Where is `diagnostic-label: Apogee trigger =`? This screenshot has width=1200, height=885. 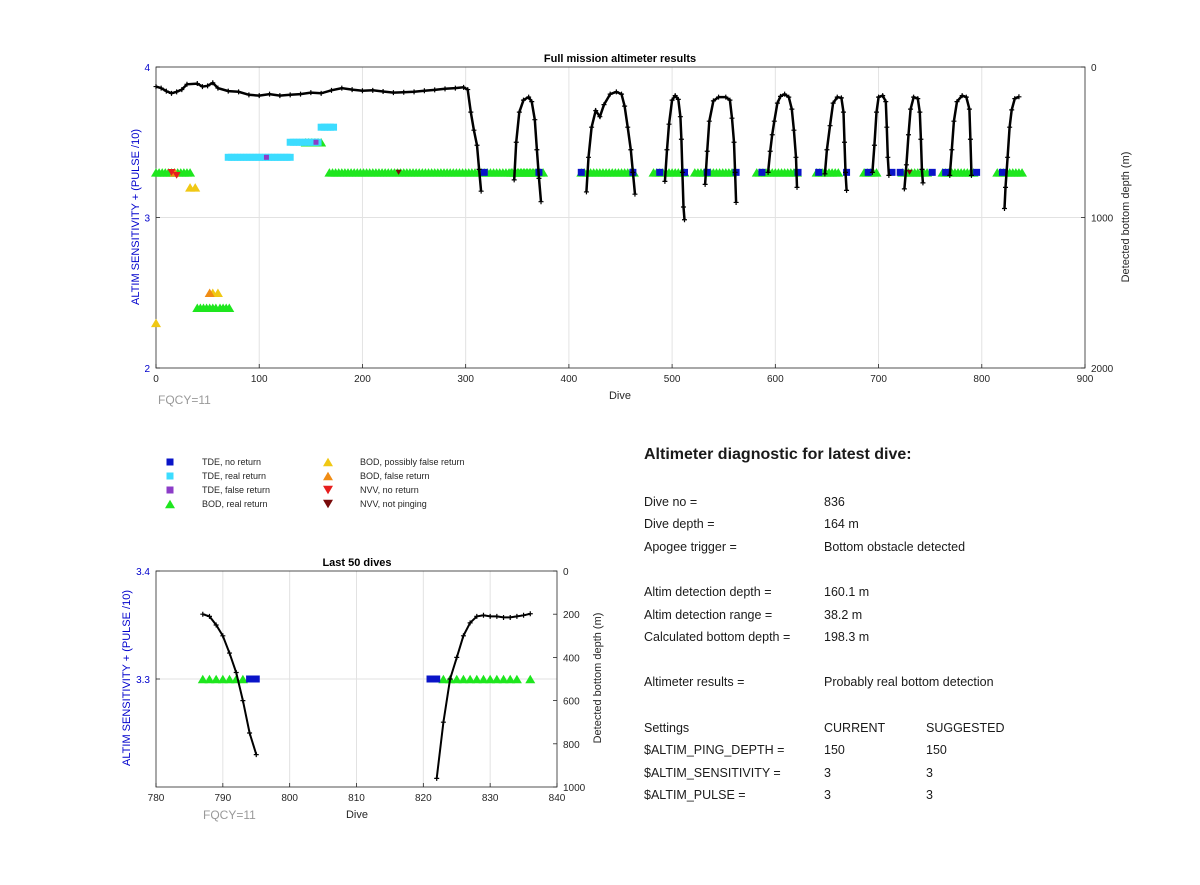 diagnostic-label: Apogee trigger = is located at coordinates (690, 547).